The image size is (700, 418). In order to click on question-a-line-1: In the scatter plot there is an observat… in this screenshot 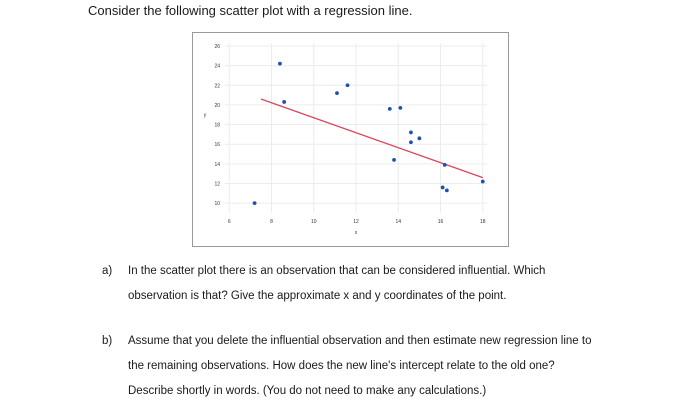, I will do `click(337, 271)`.